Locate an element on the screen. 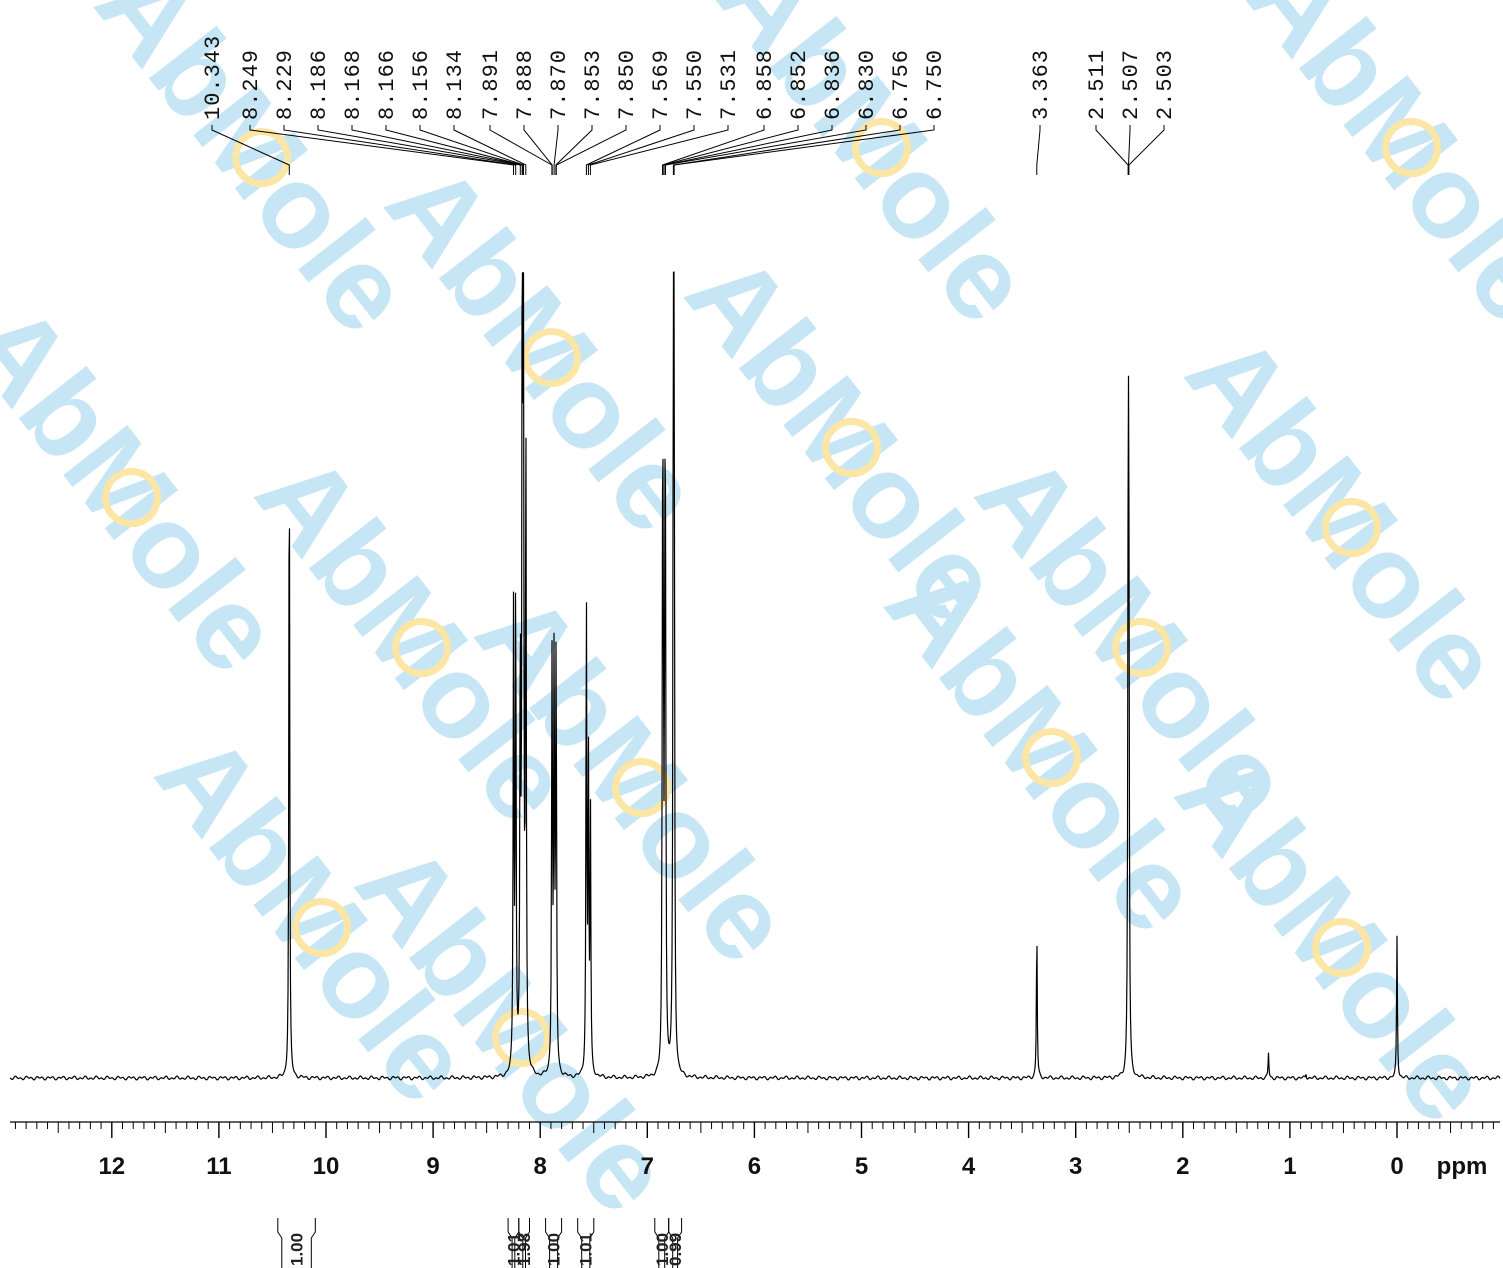  peak-label: 6.750 is located at coordinates (935, 84).